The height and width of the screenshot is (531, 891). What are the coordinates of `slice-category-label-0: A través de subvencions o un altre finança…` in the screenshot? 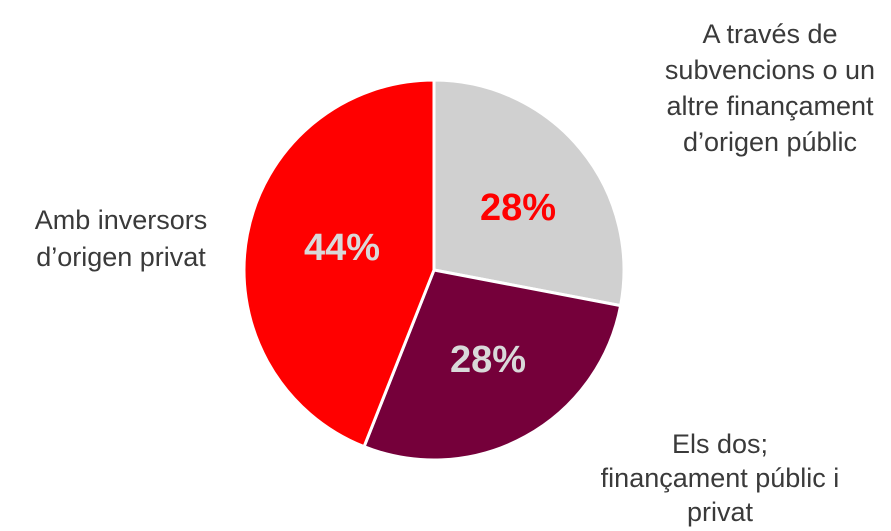 It's located at (770, 88).